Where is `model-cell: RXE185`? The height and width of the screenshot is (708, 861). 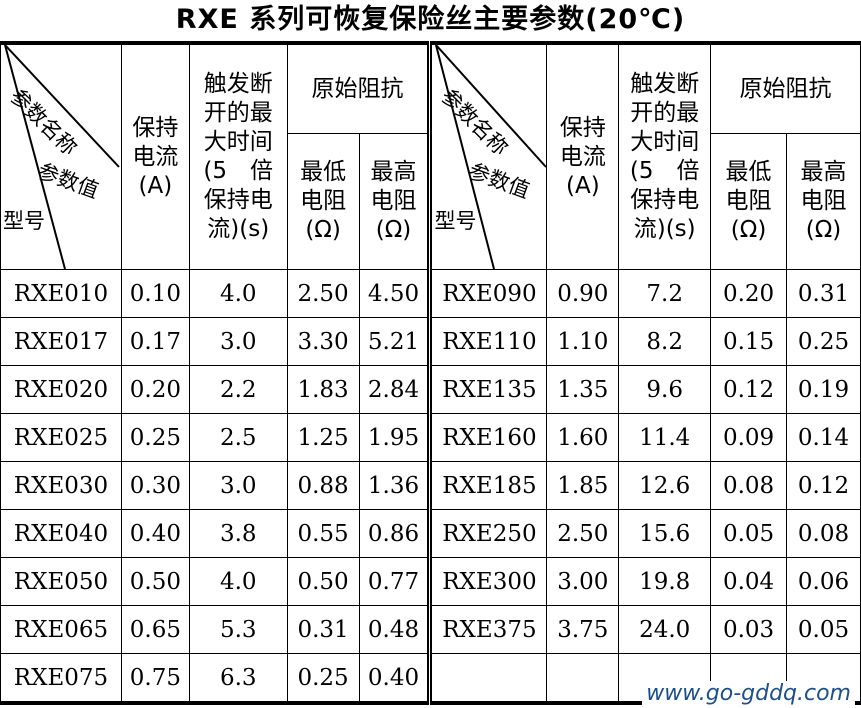
model-cell: RXE185 is located at coordinates (488, 485).